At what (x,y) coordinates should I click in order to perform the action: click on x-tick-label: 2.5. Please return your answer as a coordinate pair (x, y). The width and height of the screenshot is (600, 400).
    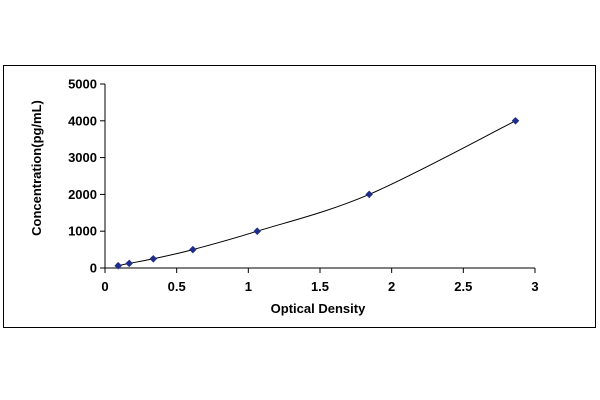
    Looking at the image, I should click on (463, 286).